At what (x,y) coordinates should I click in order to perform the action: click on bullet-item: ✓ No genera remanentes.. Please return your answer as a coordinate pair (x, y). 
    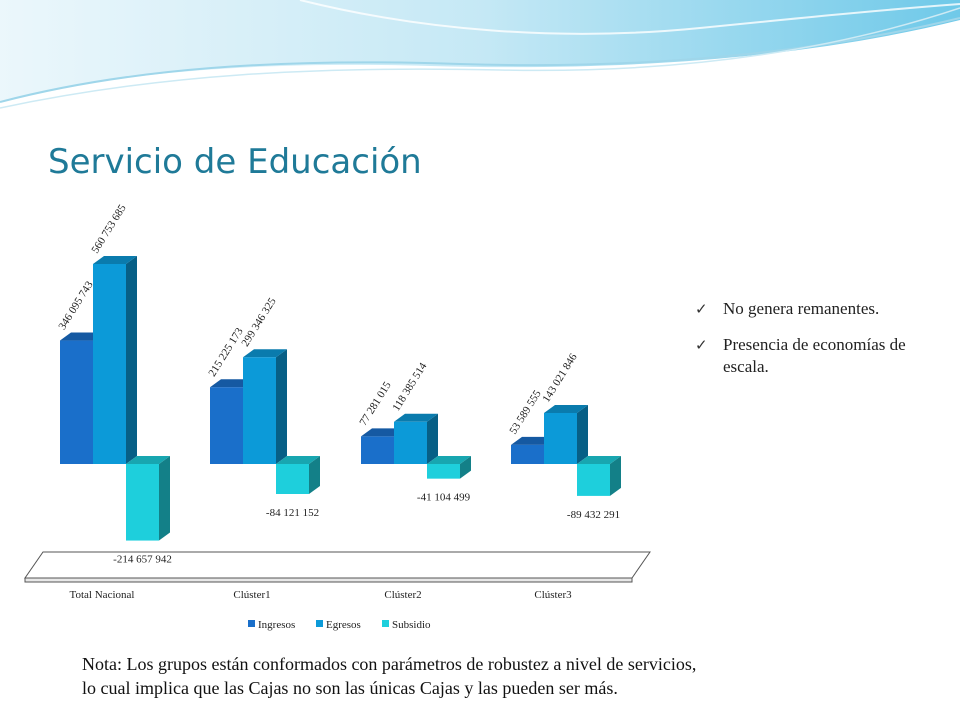
    Looking at the image, I should click on (825, 309).